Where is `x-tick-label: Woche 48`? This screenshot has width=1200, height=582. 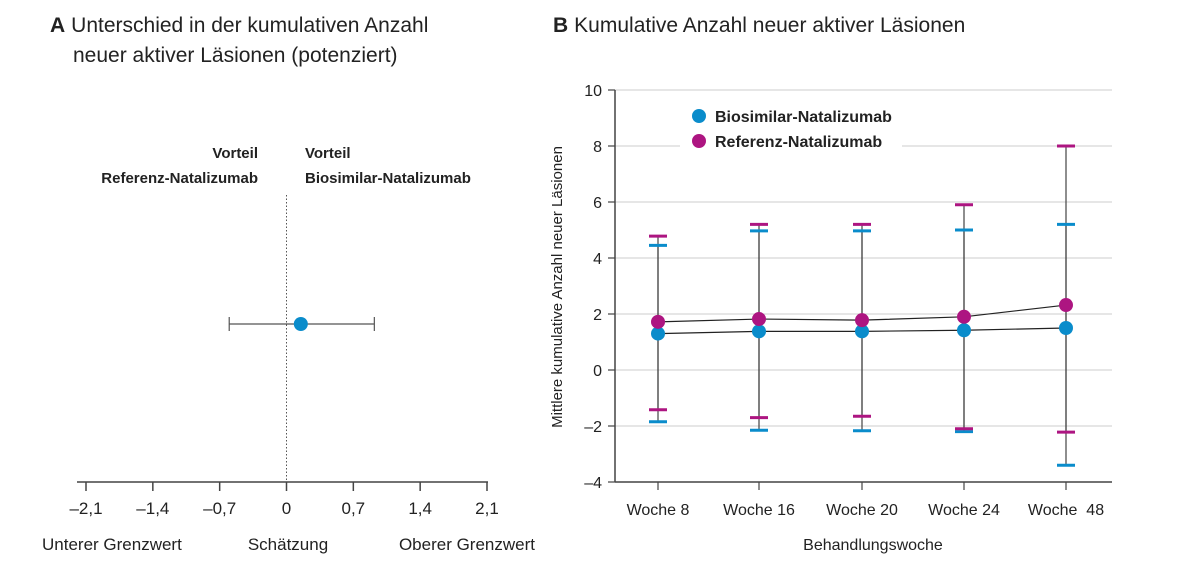 x-tick-label: Woche 48 is located at coordinates (1066, 510).